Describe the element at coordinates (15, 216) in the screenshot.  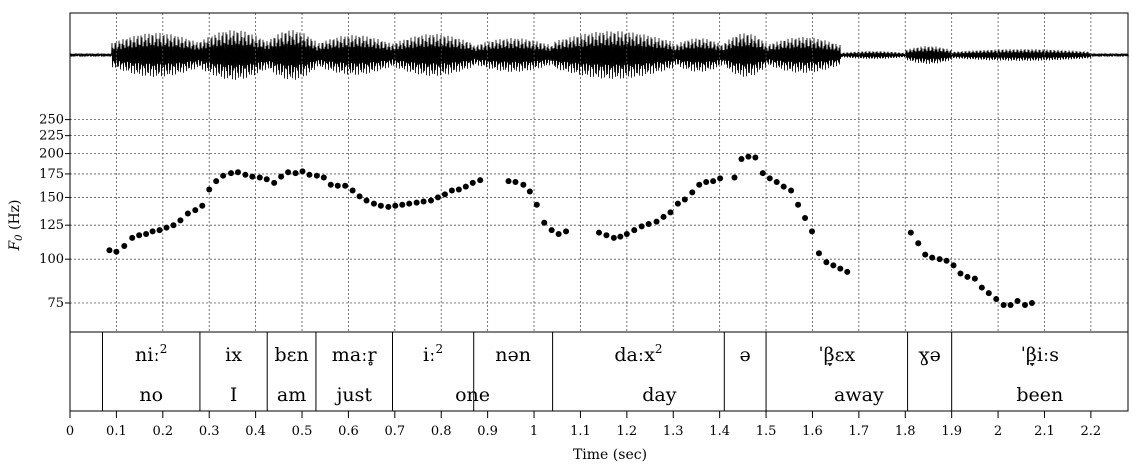
I see `y-axis-title-unit: (Hz)` at that location.